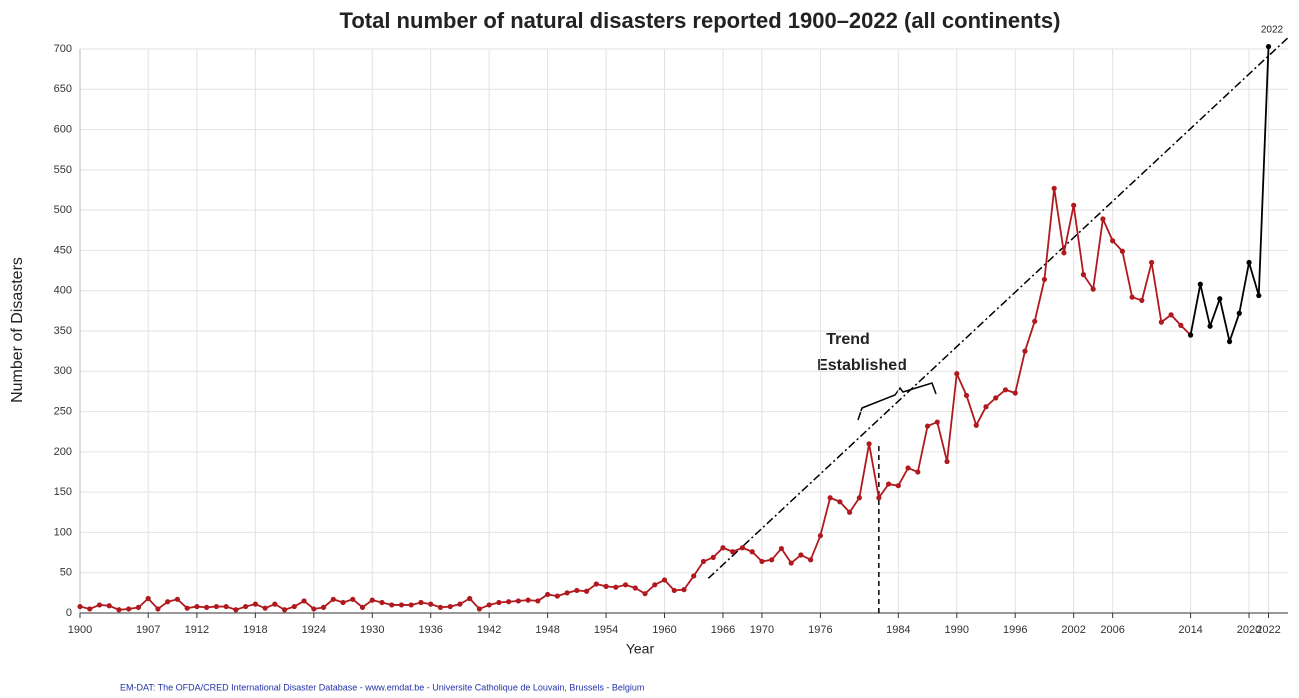 Image resolution: width=1299 pixels, height=698 pixels. Describe the element at coordinates (80, 630) in the screenshot. I see `x-tick-label: 1900` at that location.